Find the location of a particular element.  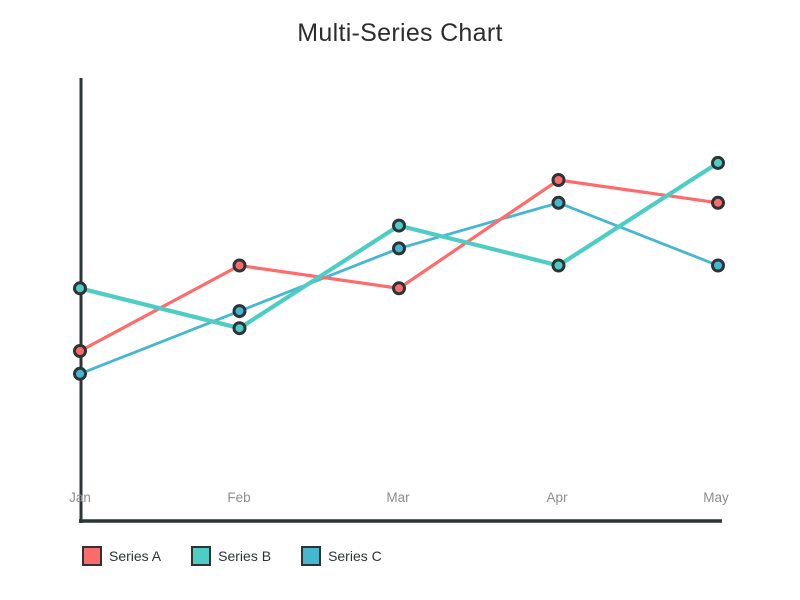

legend-entry-series-c: Series C is located at coordinates (341, 556).